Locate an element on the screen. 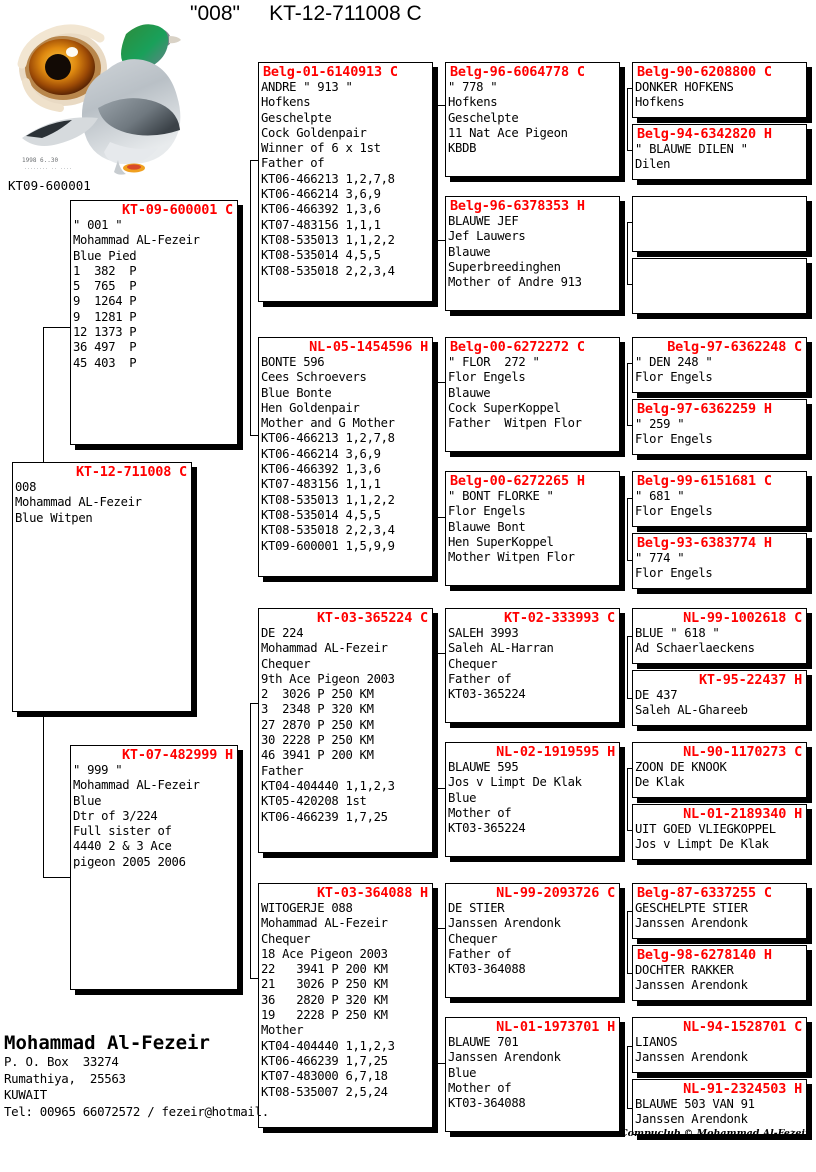  pedigree-line: Cock SuperKoppel is located at coordinates (504, 407).